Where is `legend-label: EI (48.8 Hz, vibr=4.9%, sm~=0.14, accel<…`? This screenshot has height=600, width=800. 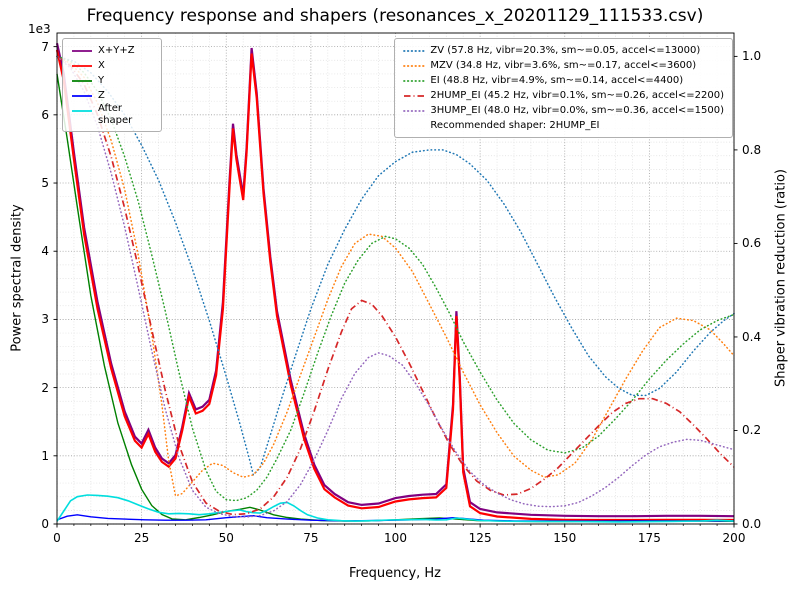
legend-label: EI (48.8 Hz, vibr=4.9%, sm~=0.14, accel<… is located at coordinates (557, 80).